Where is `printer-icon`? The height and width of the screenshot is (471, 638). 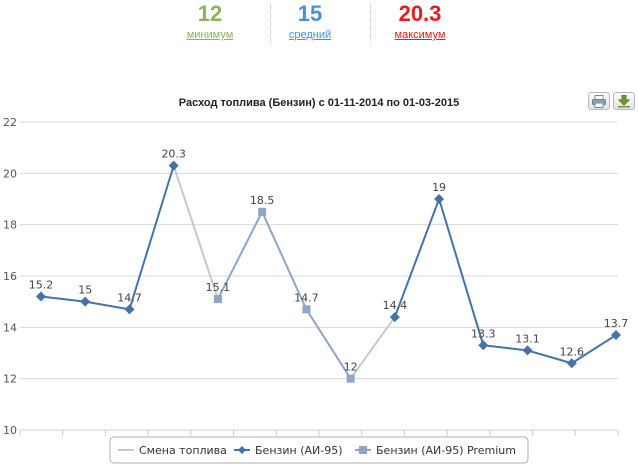
printer-icon is located at coordinates (599, 101).